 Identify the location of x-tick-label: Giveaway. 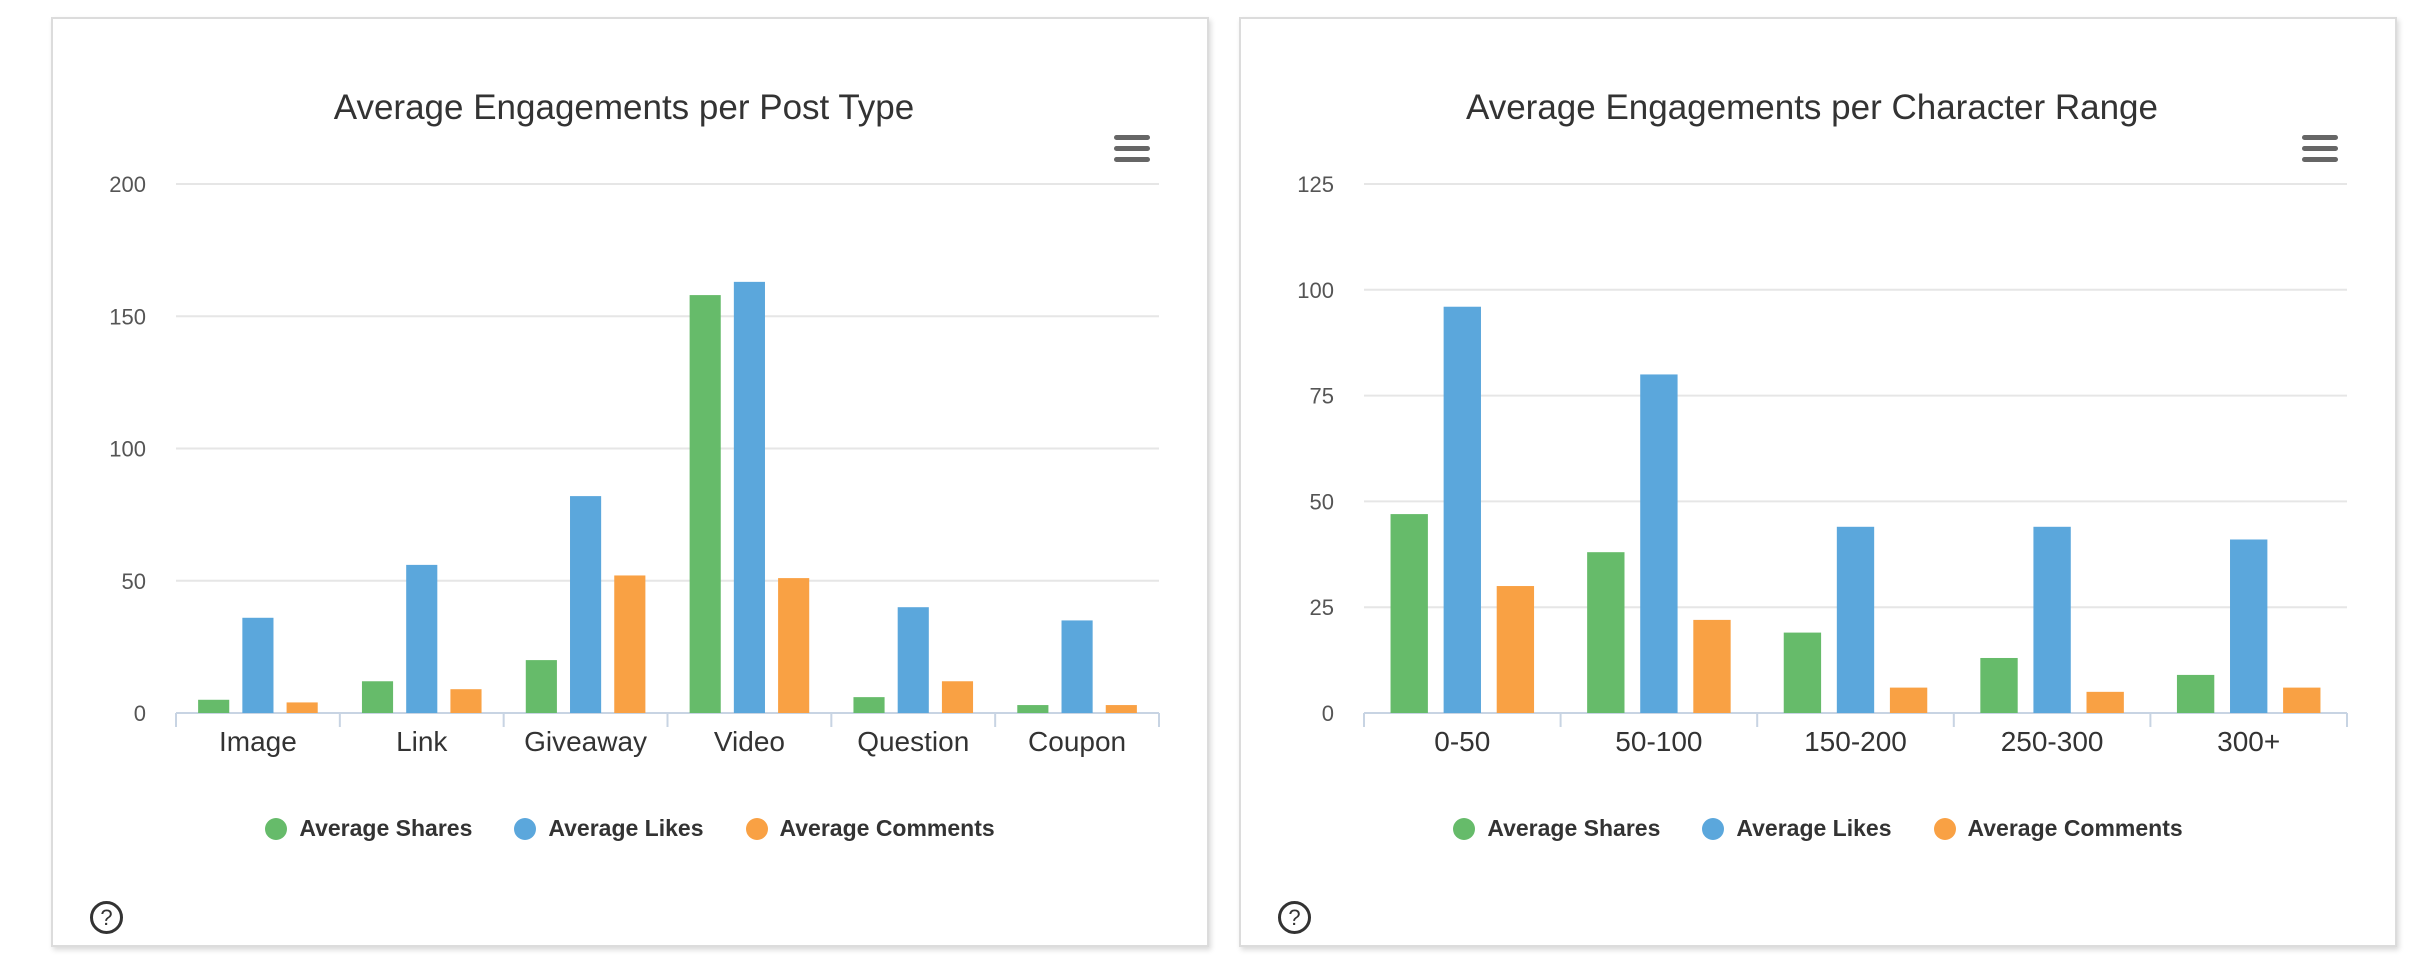
(585, 741).